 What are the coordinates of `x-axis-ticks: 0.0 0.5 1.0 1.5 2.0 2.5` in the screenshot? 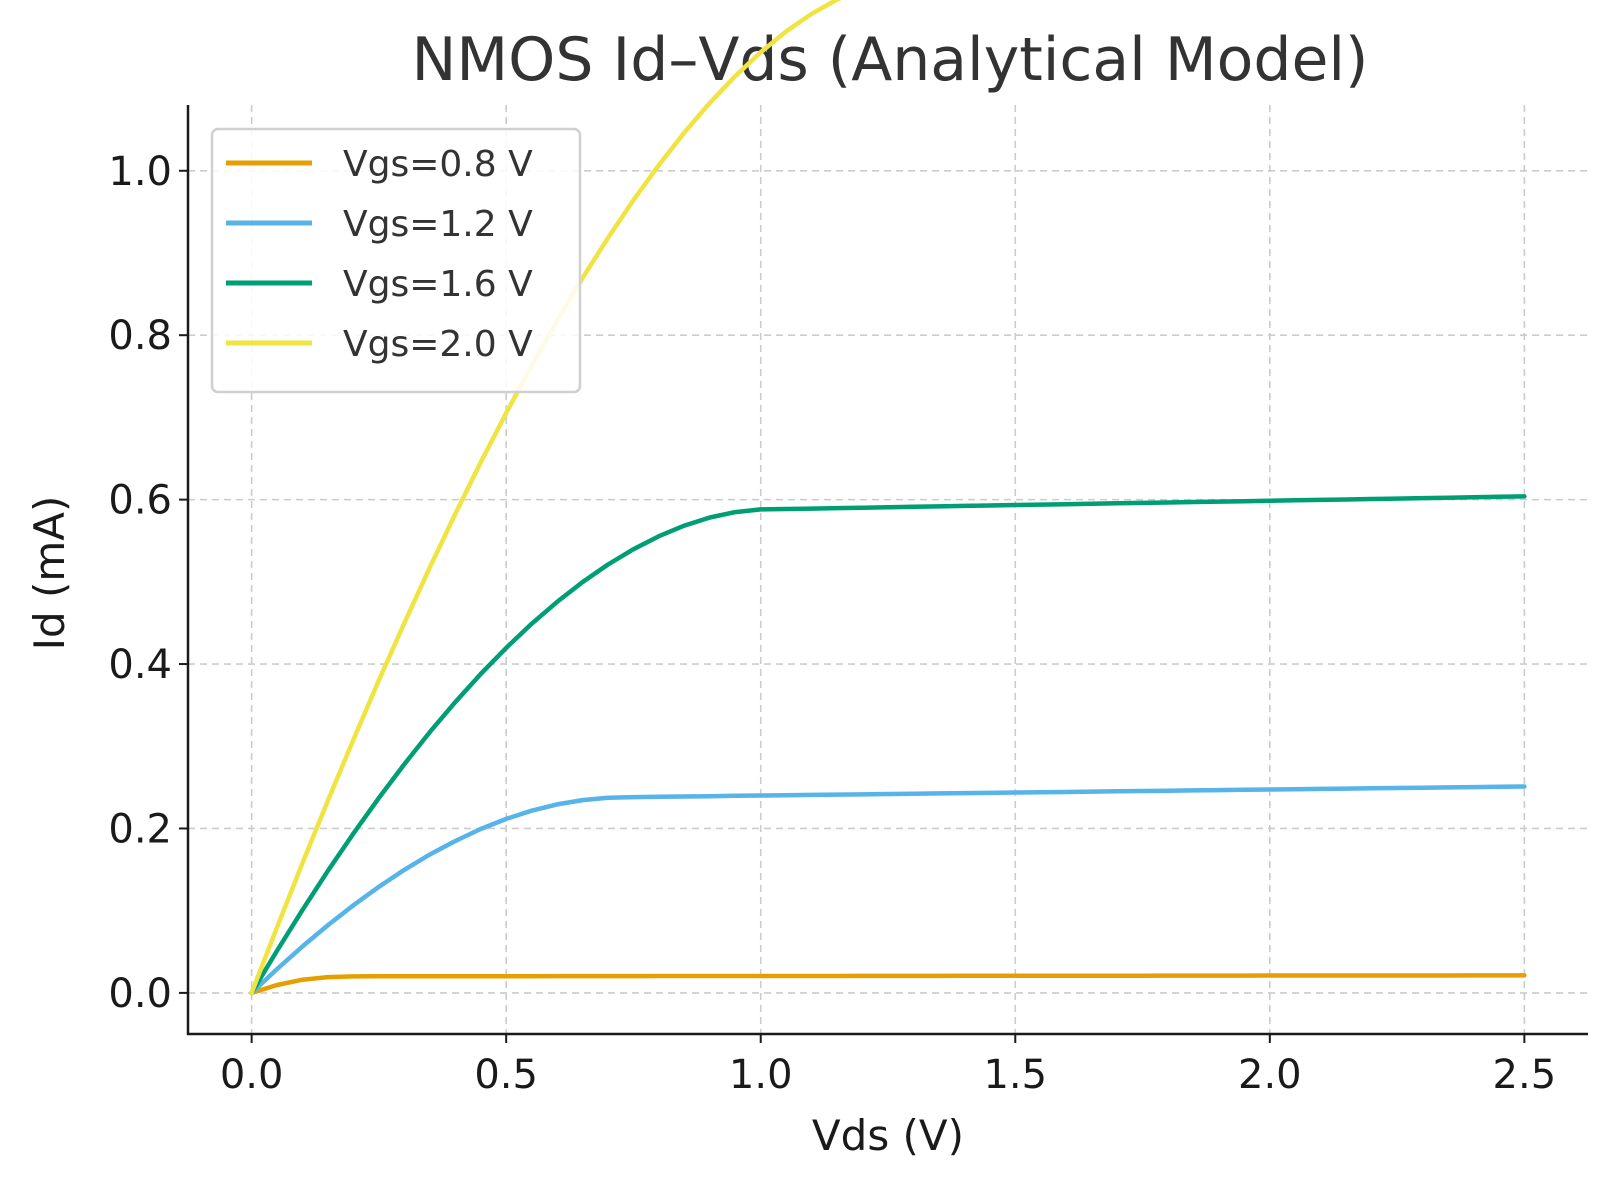 It's located at (888, 1066).